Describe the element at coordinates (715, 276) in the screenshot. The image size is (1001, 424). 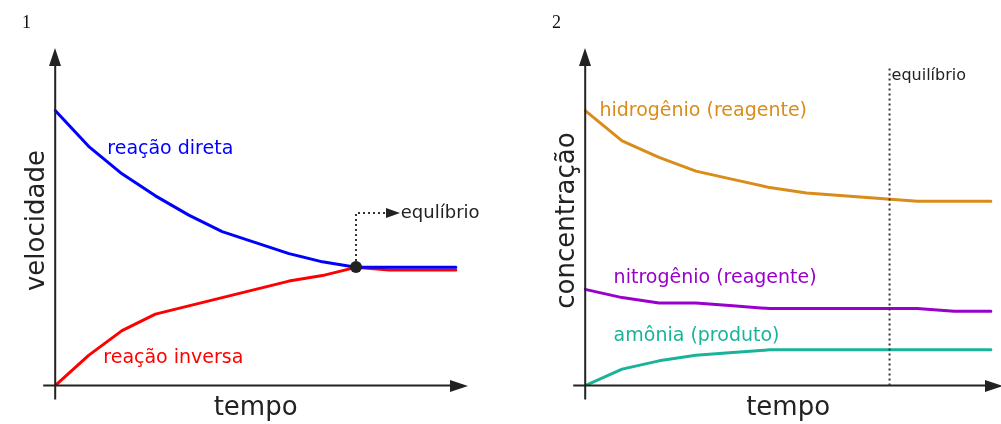
I see `series-label: nitrogênio (reagente)` at that location.